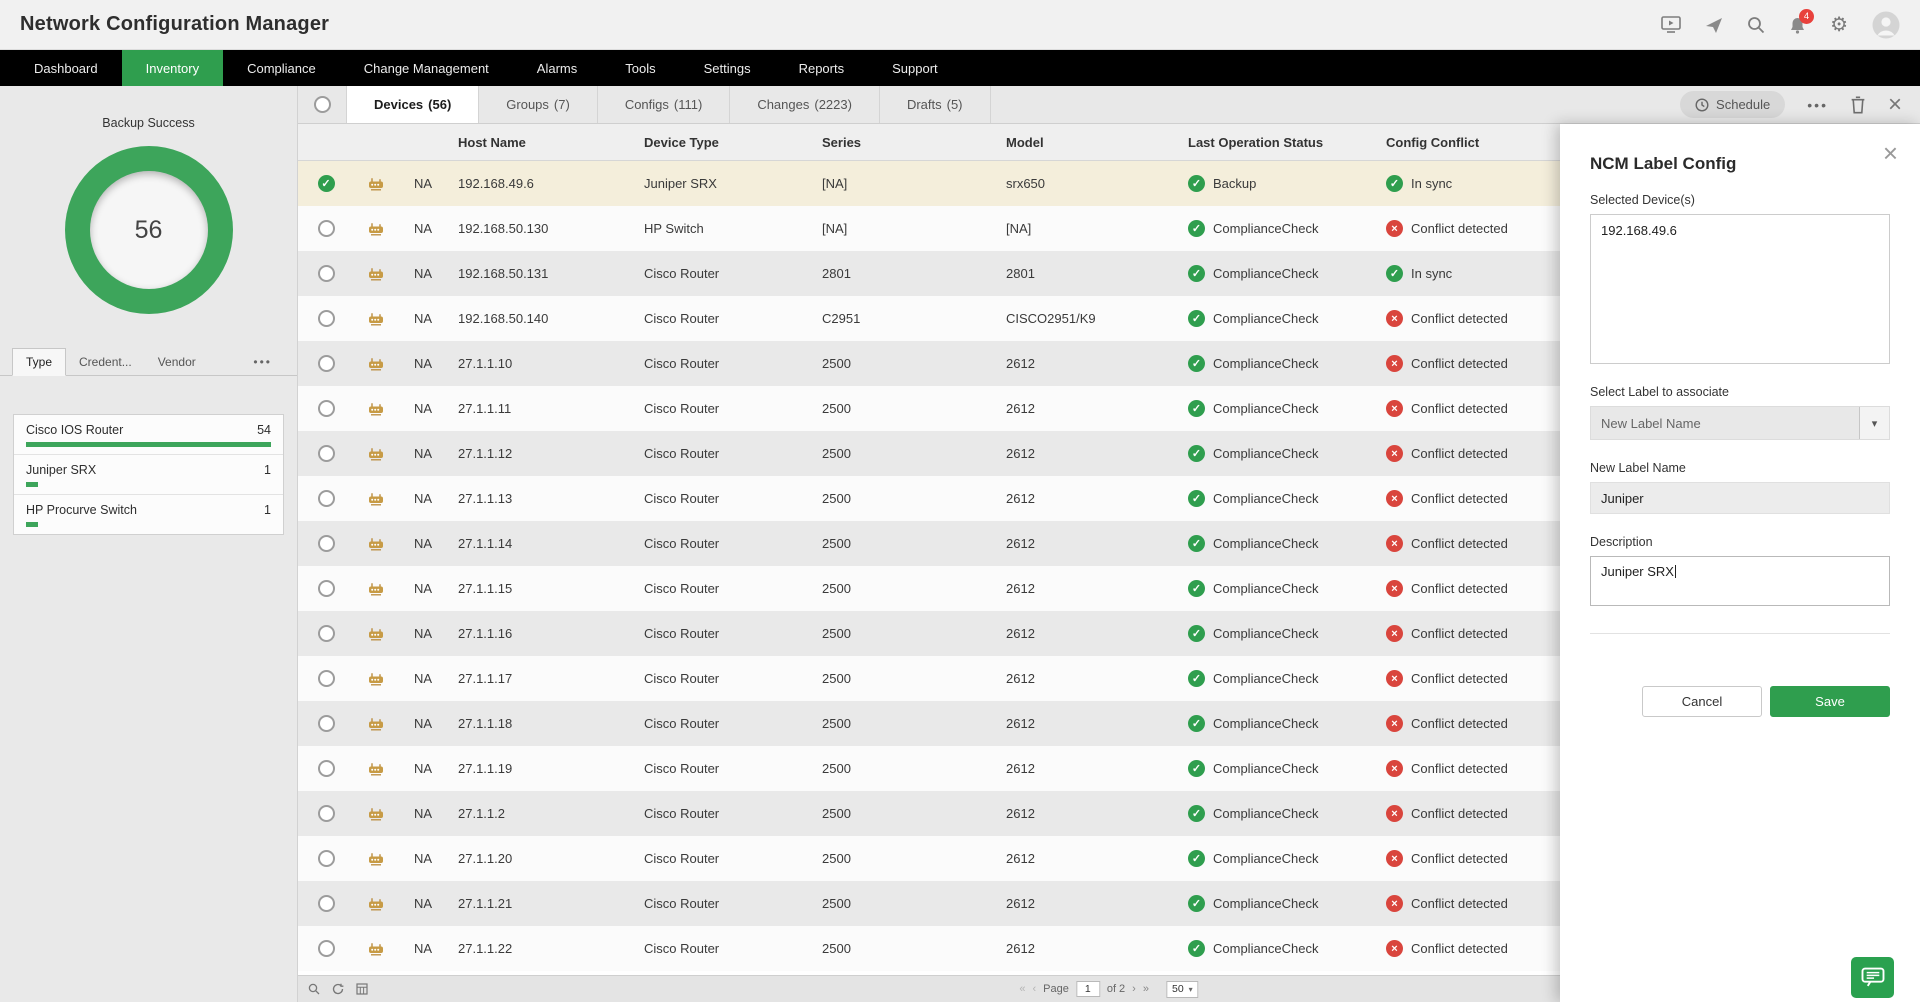  What do you see at coordinates (727, 68) in the screenshot?
I see `nav-item-settings: Settings` at bounding box center [727, 68].